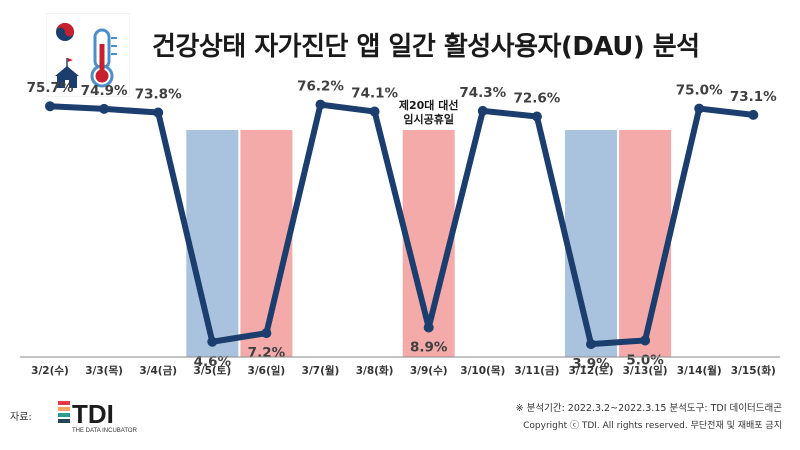 The width and height of the screenshot is (800, 450). I want to click on x-tick-label: 3/7(월), so click(321, 370).